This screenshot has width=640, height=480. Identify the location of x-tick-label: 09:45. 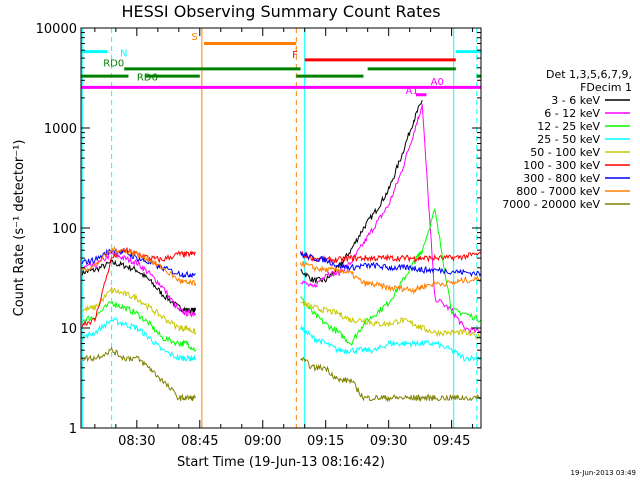
(451, 441).